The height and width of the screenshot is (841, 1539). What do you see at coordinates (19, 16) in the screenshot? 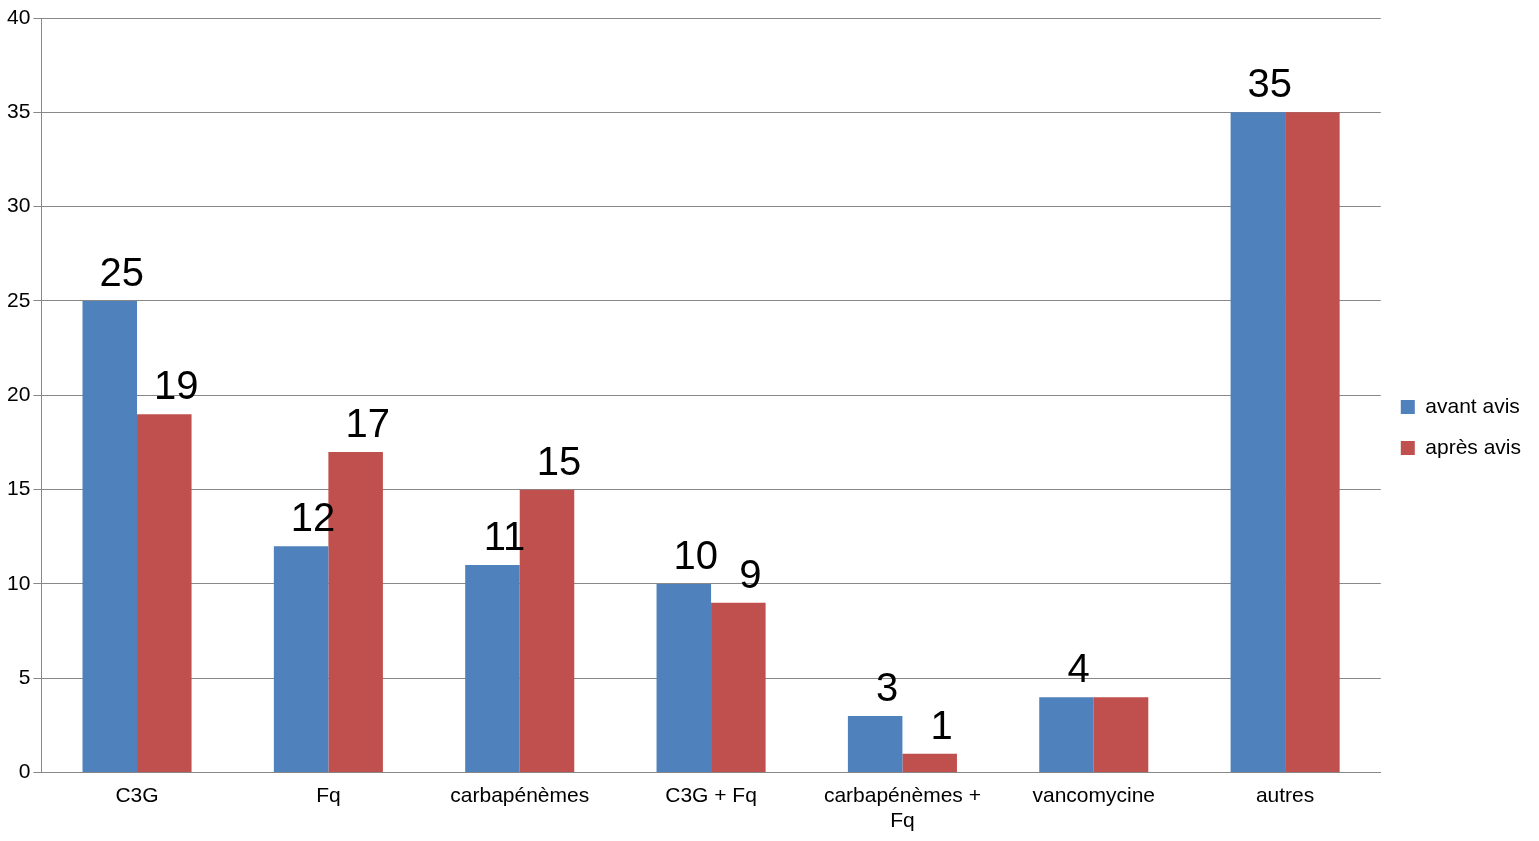
I see `y-tick-label: 40` at bounding box center [19, 16].